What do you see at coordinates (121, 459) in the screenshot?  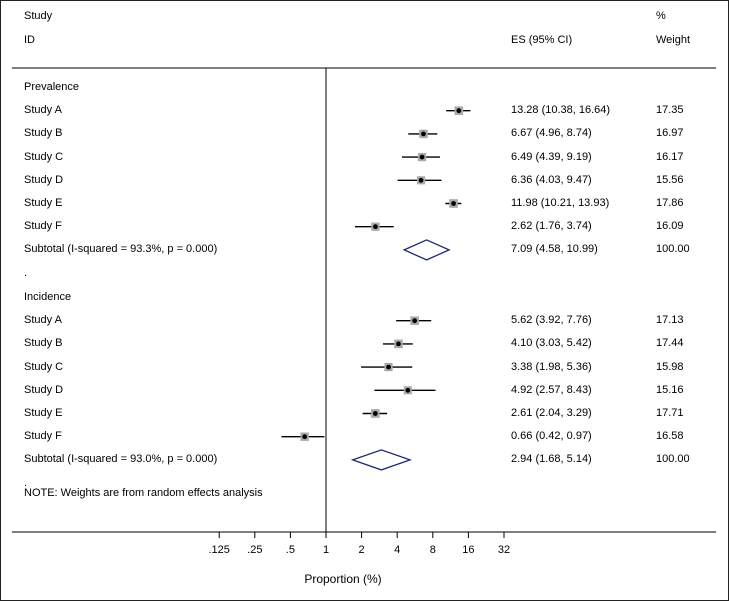 I see `subtotal-label: Subtotal (I-squared = 93.0%, p = 0.000)` at bounding box center [121, 459].